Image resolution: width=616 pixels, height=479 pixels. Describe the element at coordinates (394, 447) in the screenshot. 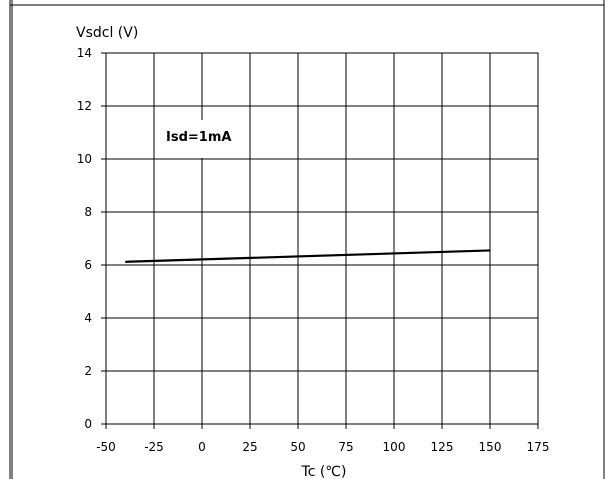

I see `x-tick-label: 100` at that location.